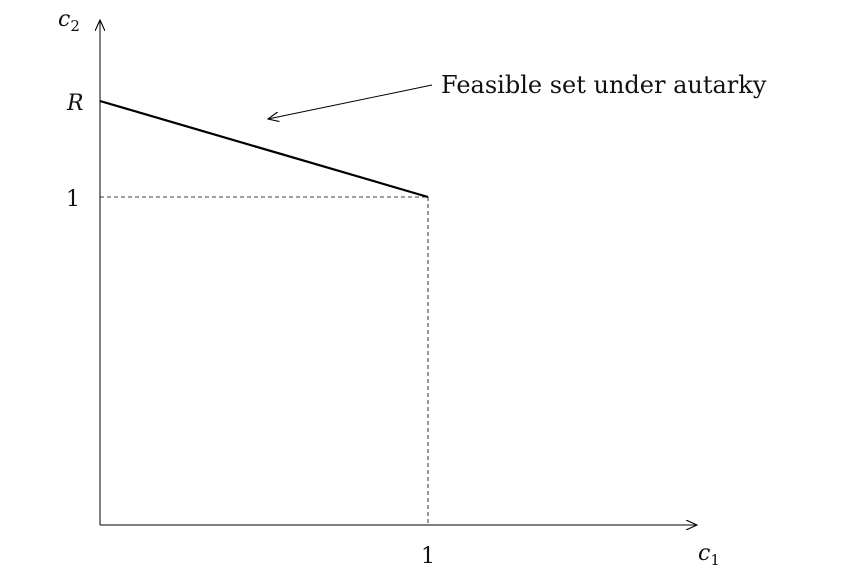 This screenshot has height=588, width=845. Describe the element at coordinates (75, 26) in the screenshot. I see `y-axis-subscript: 2` at that location.